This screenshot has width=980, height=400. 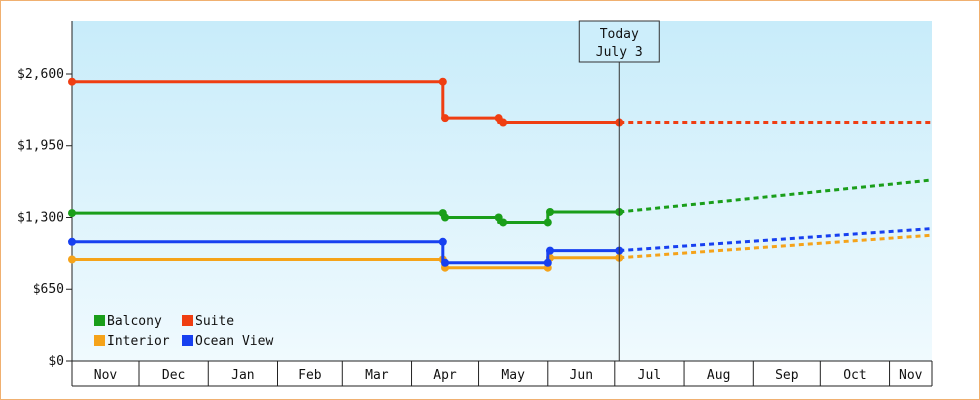 What do you see at coordinates (619, 52) in the screenshot?
I see `today-date-label: July 3` at bounding box center [619, 52].